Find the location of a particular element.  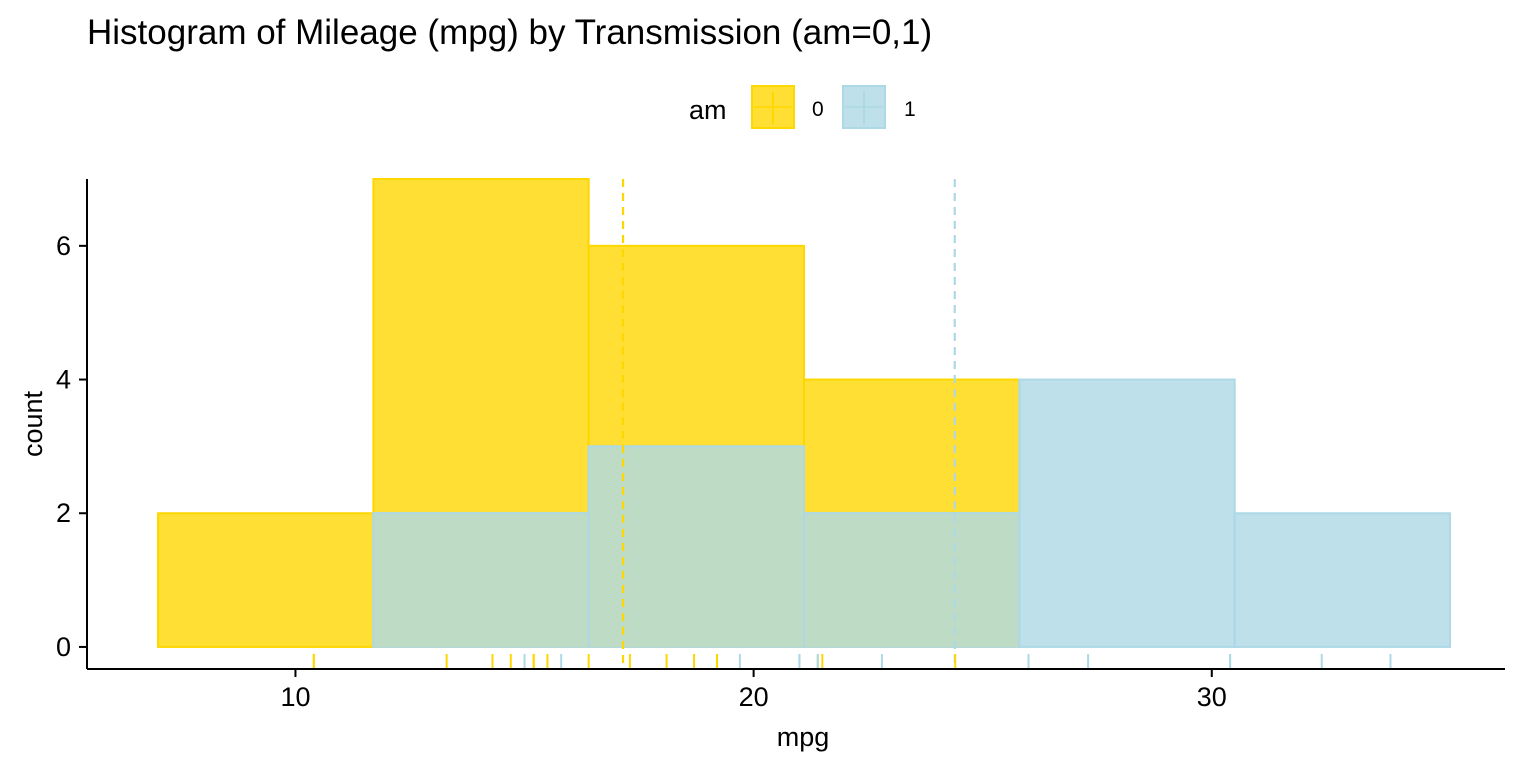

x-ticks: 10 20 30 is located at coordinates (753, 690).